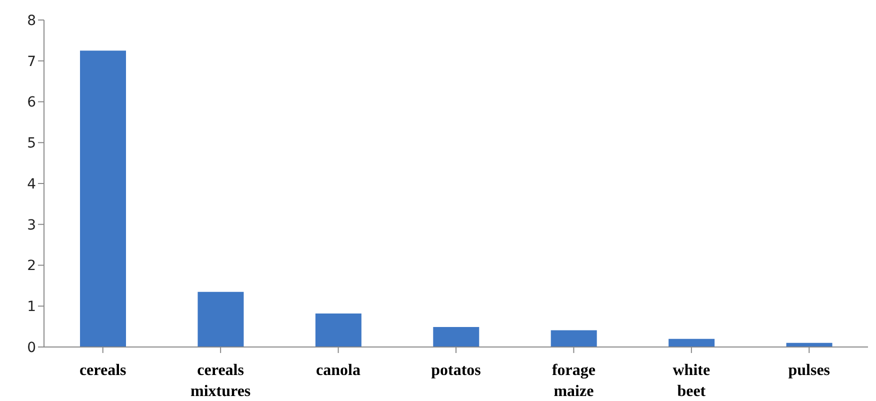 The height and width of the screenshot is (401, 876). What do you see at coordinates (31, 20) in the screenshot?
I see `y-tick-label: 8` at bounding box center [31, 20].